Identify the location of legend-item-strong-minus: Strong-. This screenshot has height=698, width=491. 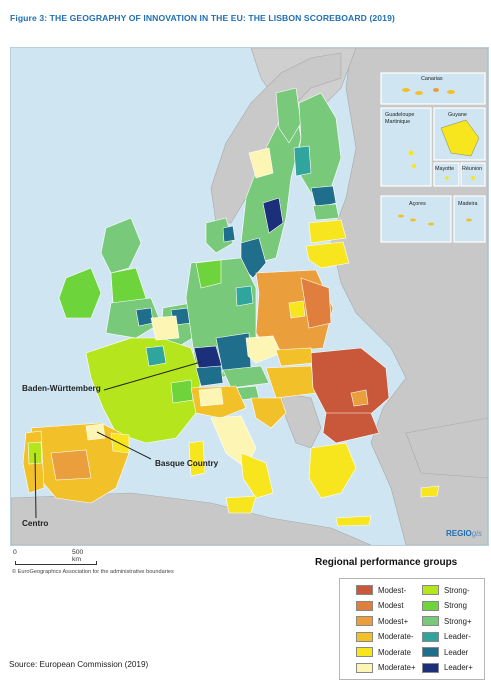
(446, 590).